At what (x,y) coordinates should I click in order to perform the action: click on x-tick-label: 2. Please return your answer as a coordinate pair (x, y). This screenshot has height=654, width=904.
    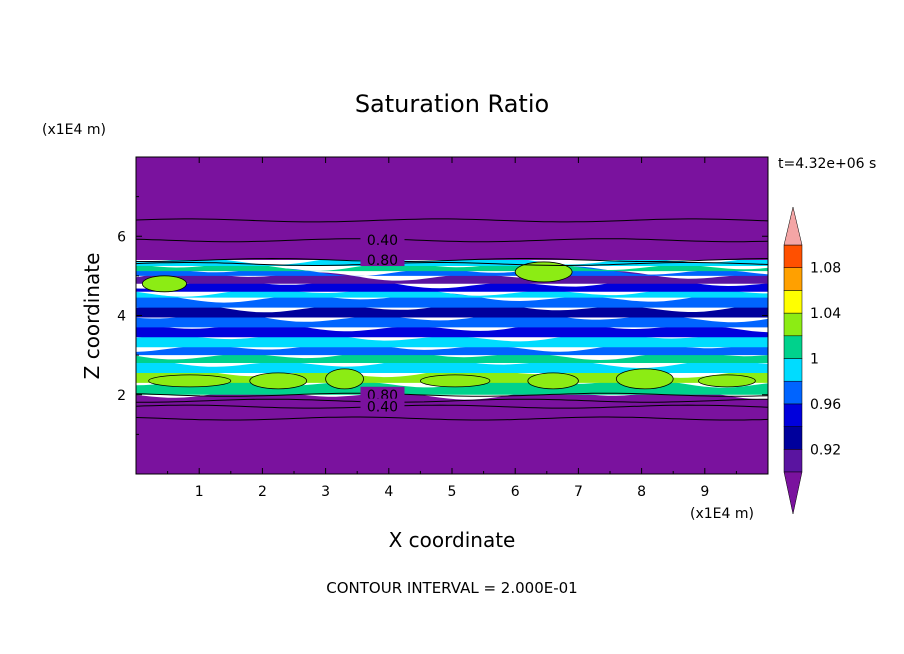
    Looking at the image, I should click on (262, 492).